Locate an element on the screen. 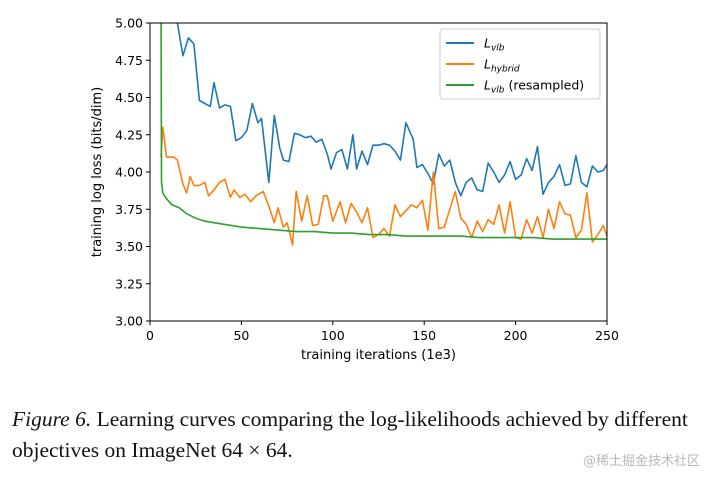 This screenshot has height=483, width=710. y-tick-label: 4.75 is located at coordinates (129, 60).